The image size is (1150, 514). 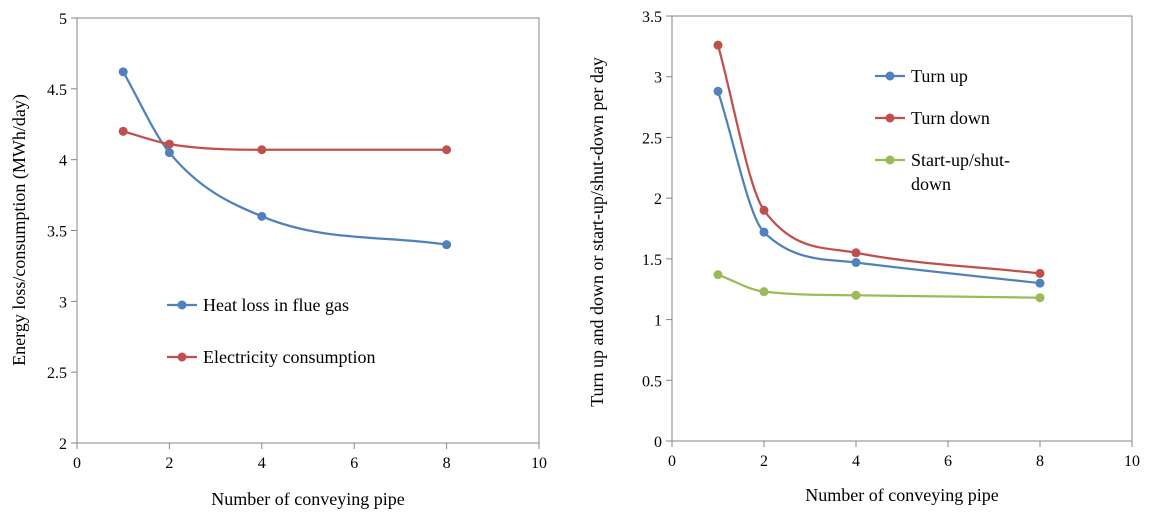 I want to click on x-axis-title-left: Number of conveying pipe, so click(x=307, y=499).